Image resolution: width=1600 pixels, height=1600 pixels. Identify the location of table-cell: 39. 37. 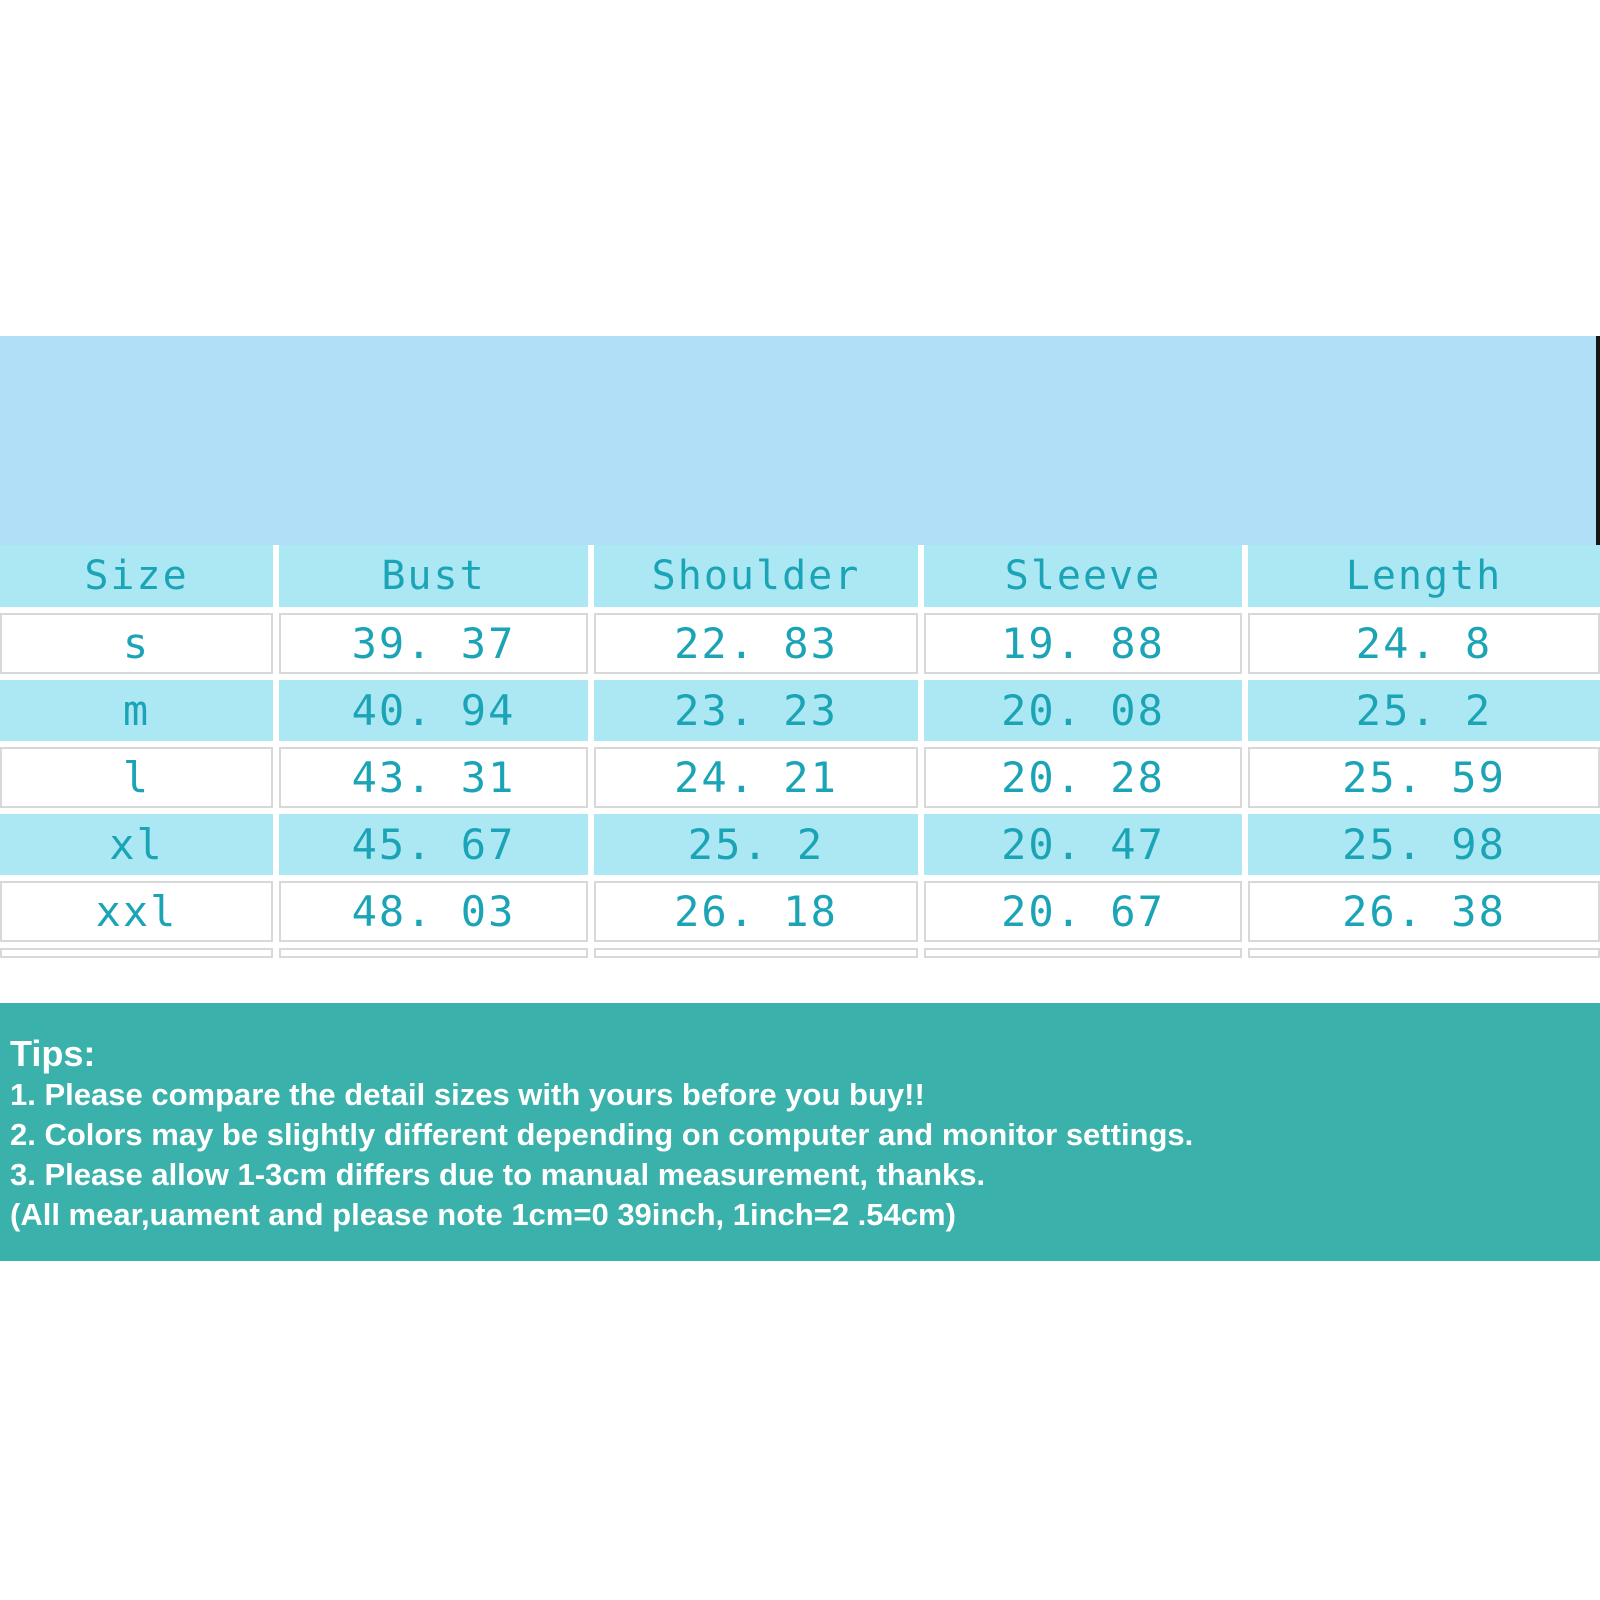
(433, 643).